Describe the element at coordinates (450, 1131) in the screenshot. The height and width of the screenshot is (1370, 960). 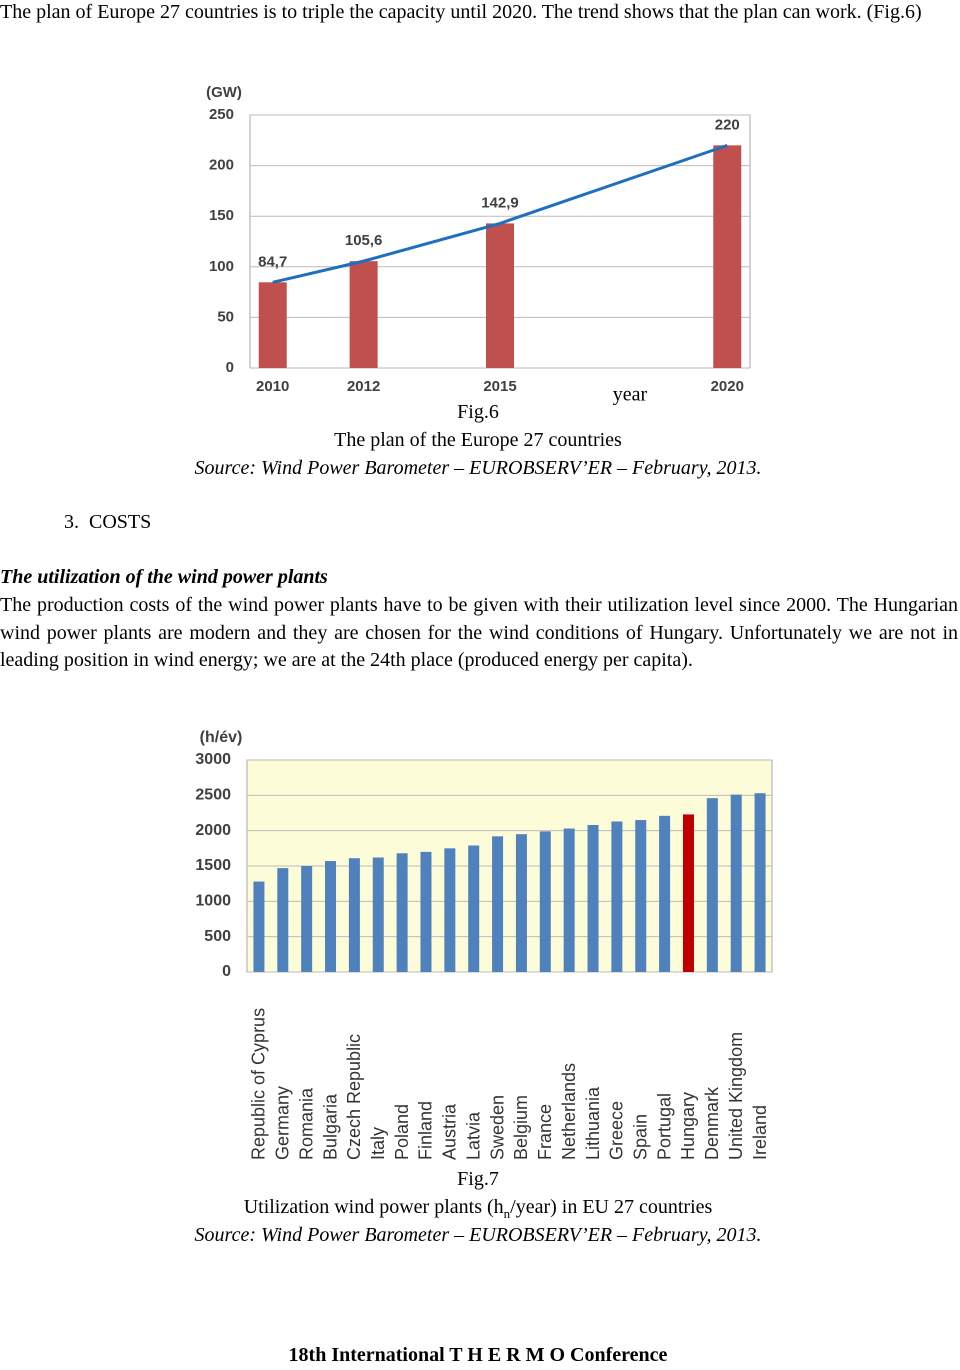
I see `x-tick-label: Austria` at that location.